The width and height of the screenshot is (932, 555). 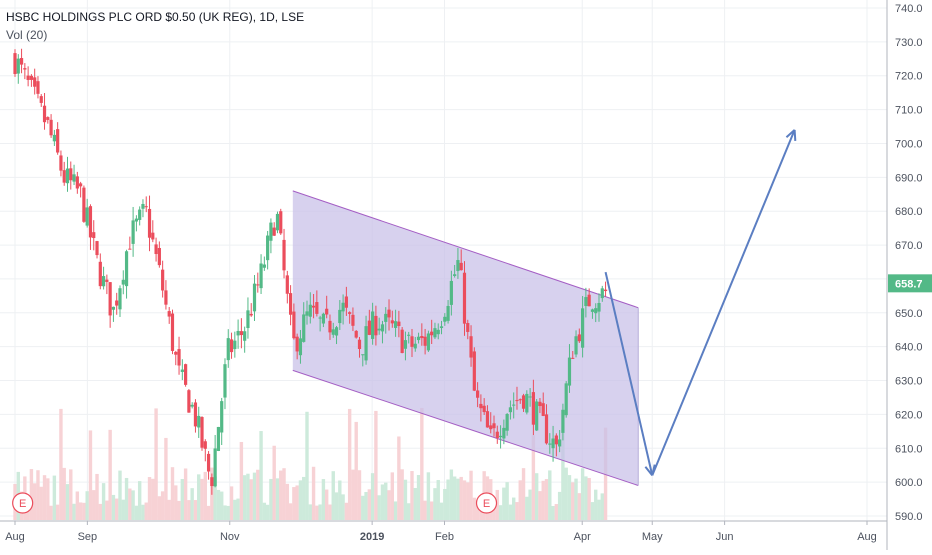 What do you see at coordinates (465, 249) in the screenshot?
I see `channel-upper-line` at bounding box center [465, 249].